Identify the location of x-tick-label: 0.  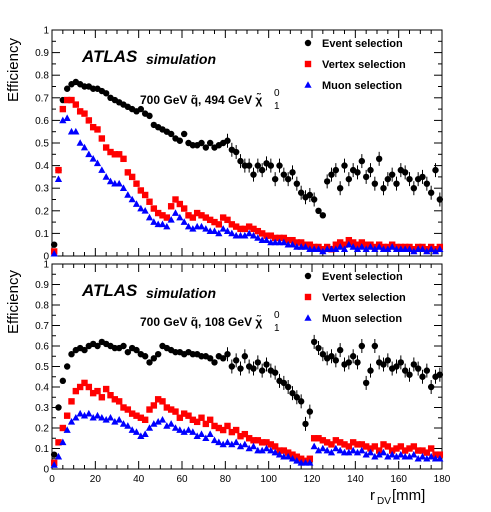
(52, 479).